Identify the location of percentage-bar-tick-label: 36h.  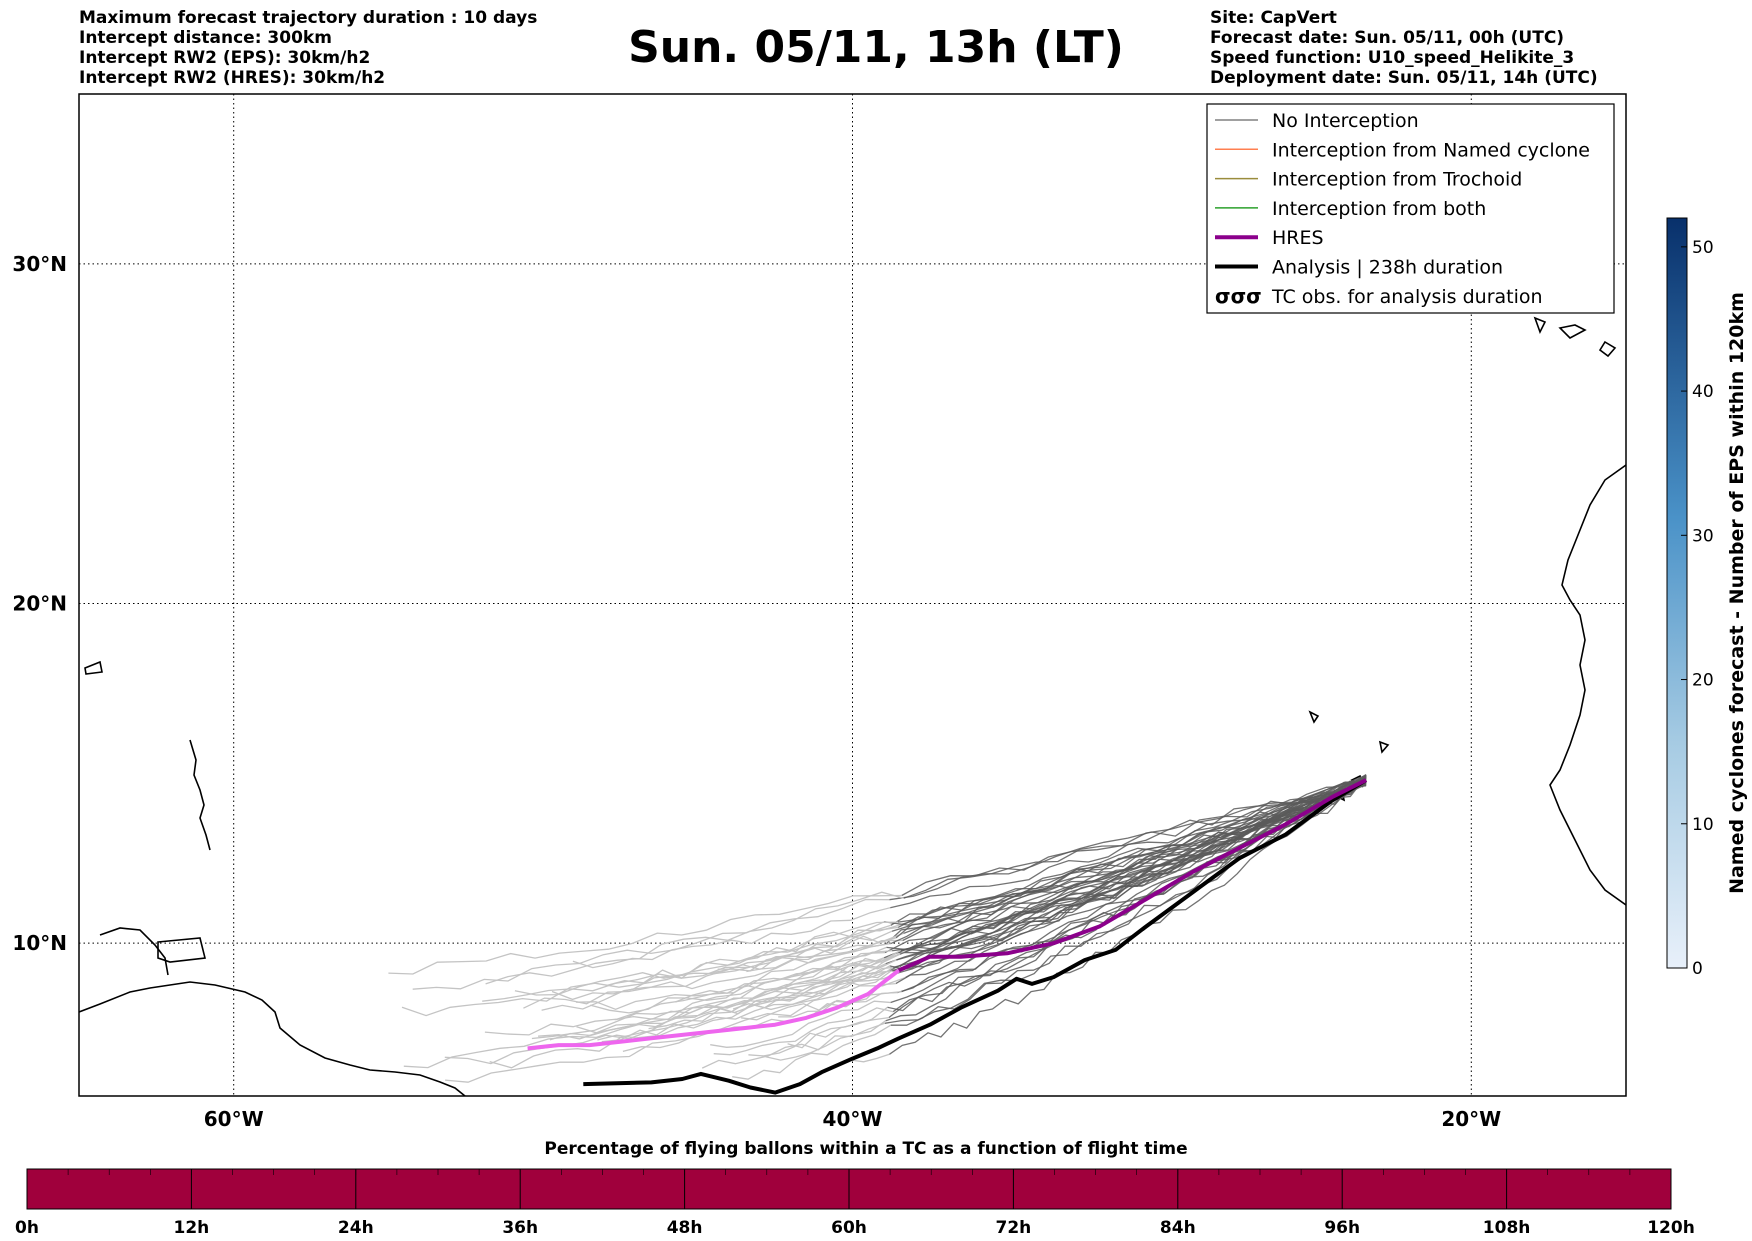
(520, 1228).